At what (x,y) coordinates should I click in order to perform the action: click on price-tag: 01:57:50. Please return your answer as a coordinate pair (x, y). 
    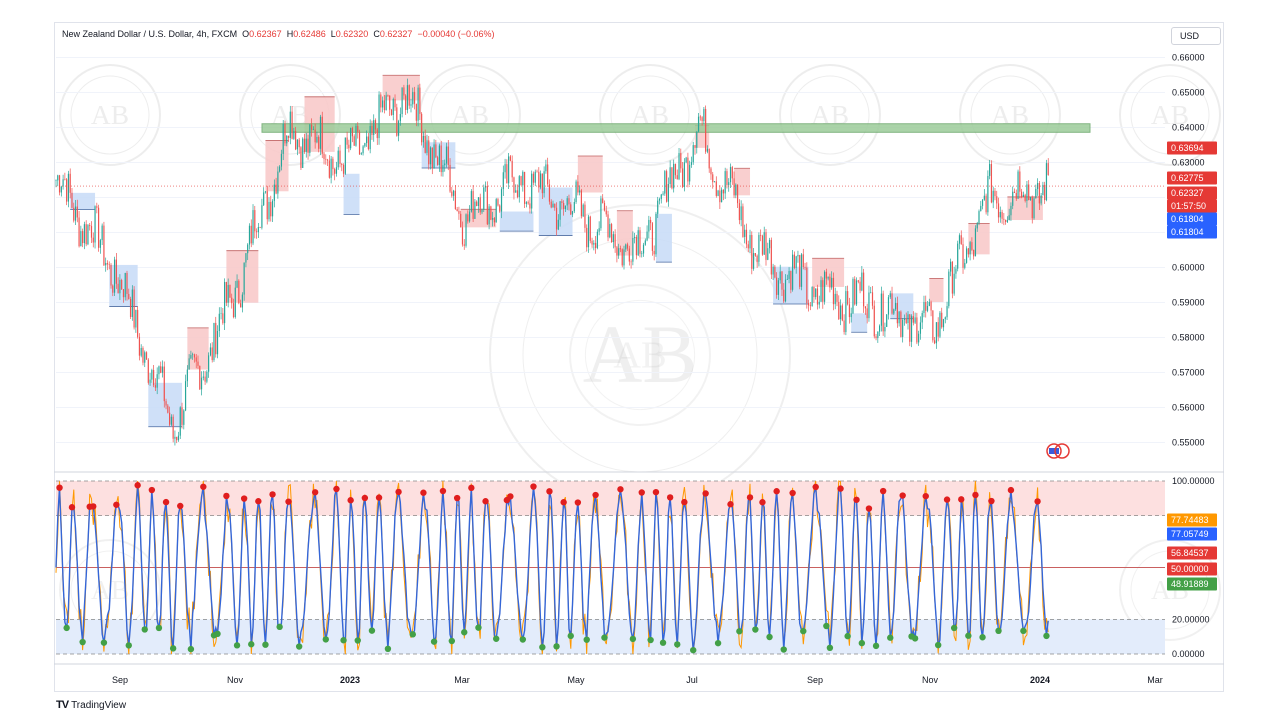
    Looking at the image, I should click on (1192, 206).